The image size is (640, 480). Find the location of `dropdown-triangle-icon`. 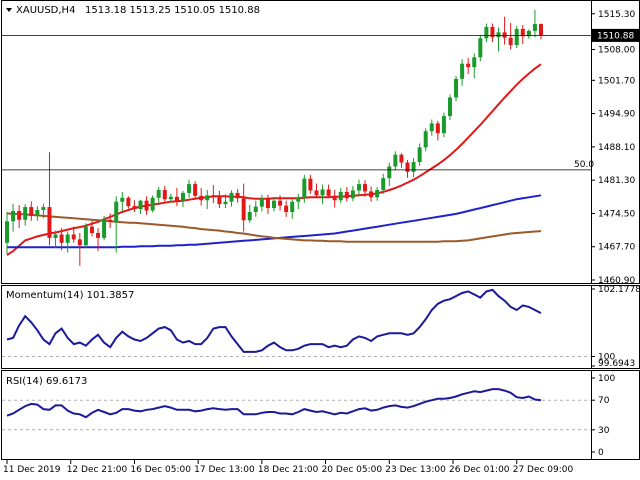

dropdown-triangle-icon is located at coordinates (9, 10).